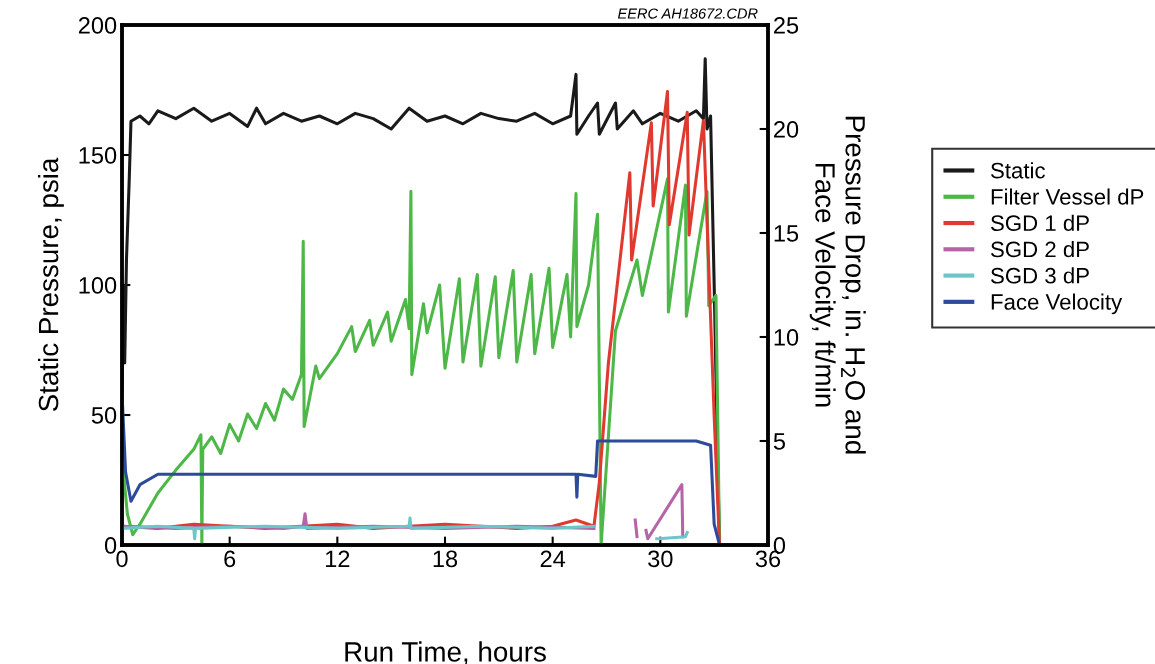  Describe the element at coordinates (50, 284) in the screenshot. I see `y-axis-title: Static Pressure, psia` at that location.